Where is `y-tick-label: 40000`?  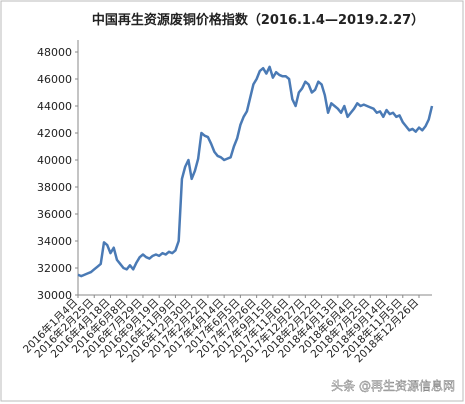
y-tick-label: 40000 is located at coordinates (54, 160).